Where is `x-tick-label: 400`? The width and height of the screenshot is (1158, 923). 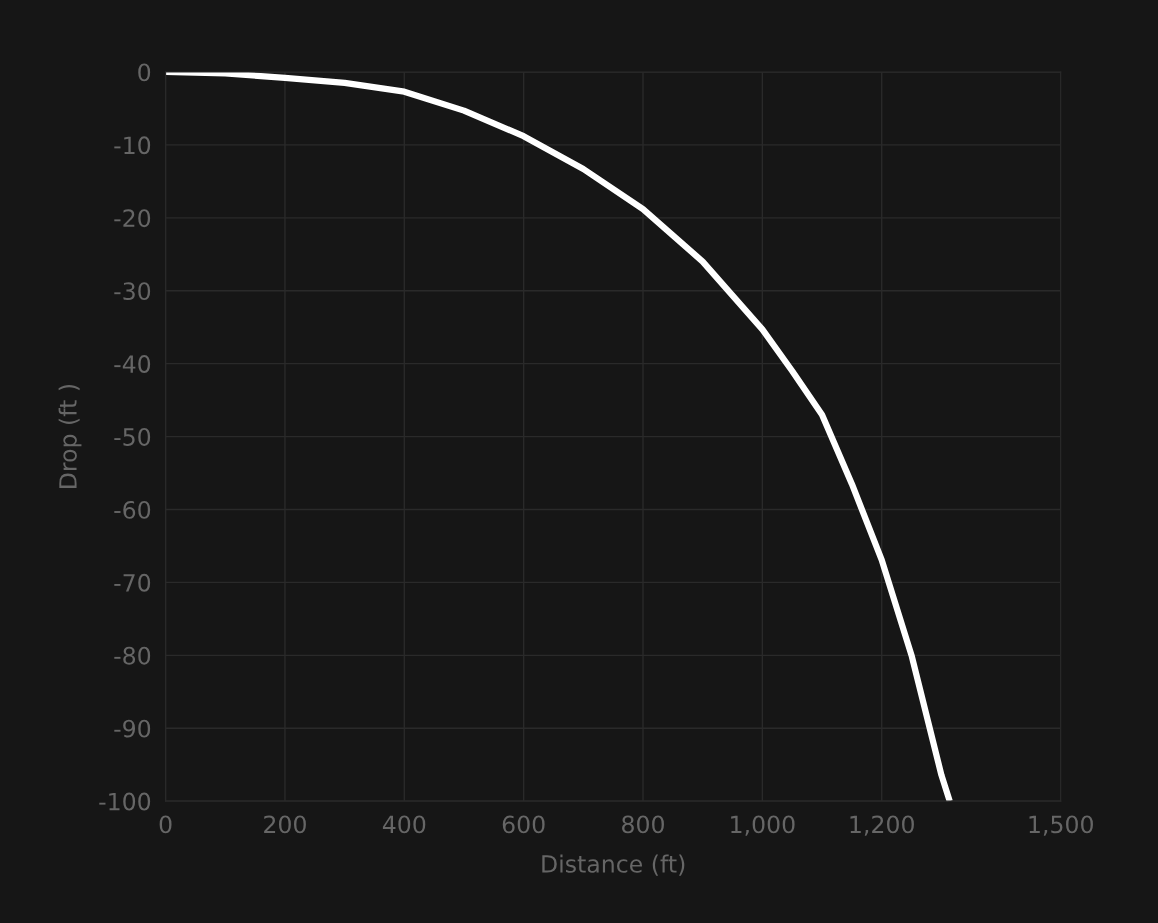
x-tick-label: 400 is located at coordinates (404, 824).